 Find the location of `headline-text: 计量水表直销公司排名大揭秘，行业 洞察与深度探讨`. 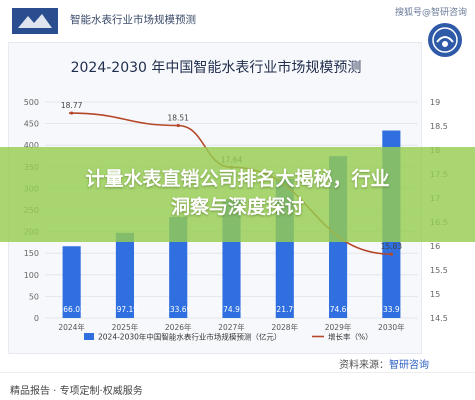

headline-text: 计量水表直销公司排名大揭秘，行业 洞察与深度探讨 is located at coordinates (237, 193).